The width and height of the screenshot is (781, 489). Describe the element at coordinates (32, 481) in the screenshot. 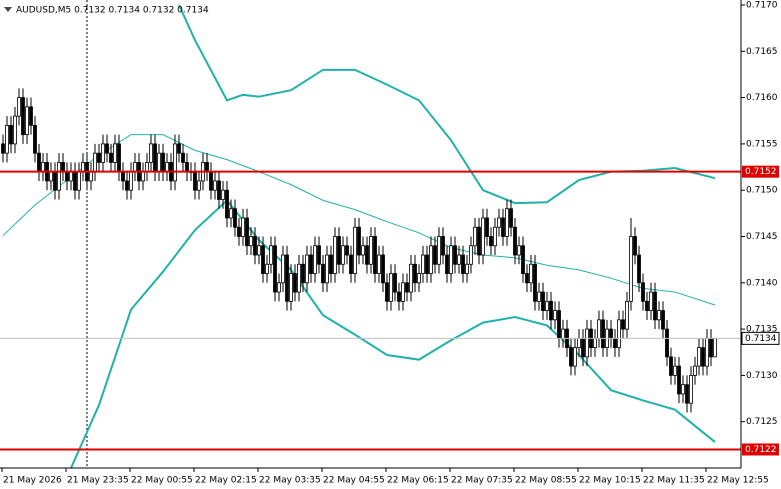

I see `x-tick-label: 21 May 2026` at that location.